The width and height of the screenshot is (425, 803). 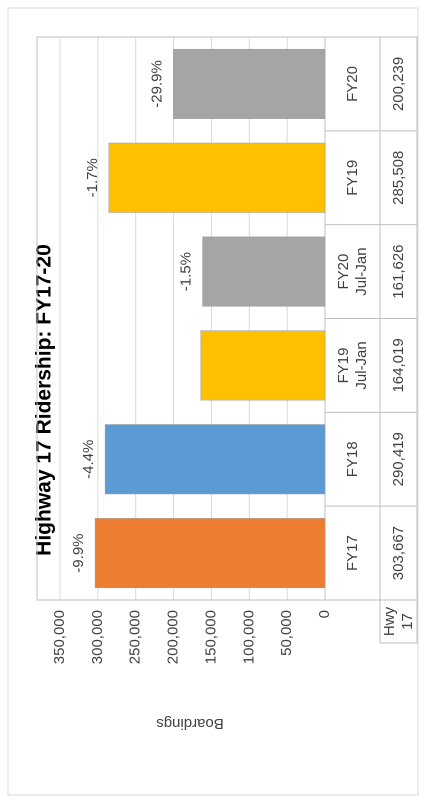 What do you see at coordinates (352, 459) in the screenshot?
I see `category-label: FY18` at bounding box center [352, 459].